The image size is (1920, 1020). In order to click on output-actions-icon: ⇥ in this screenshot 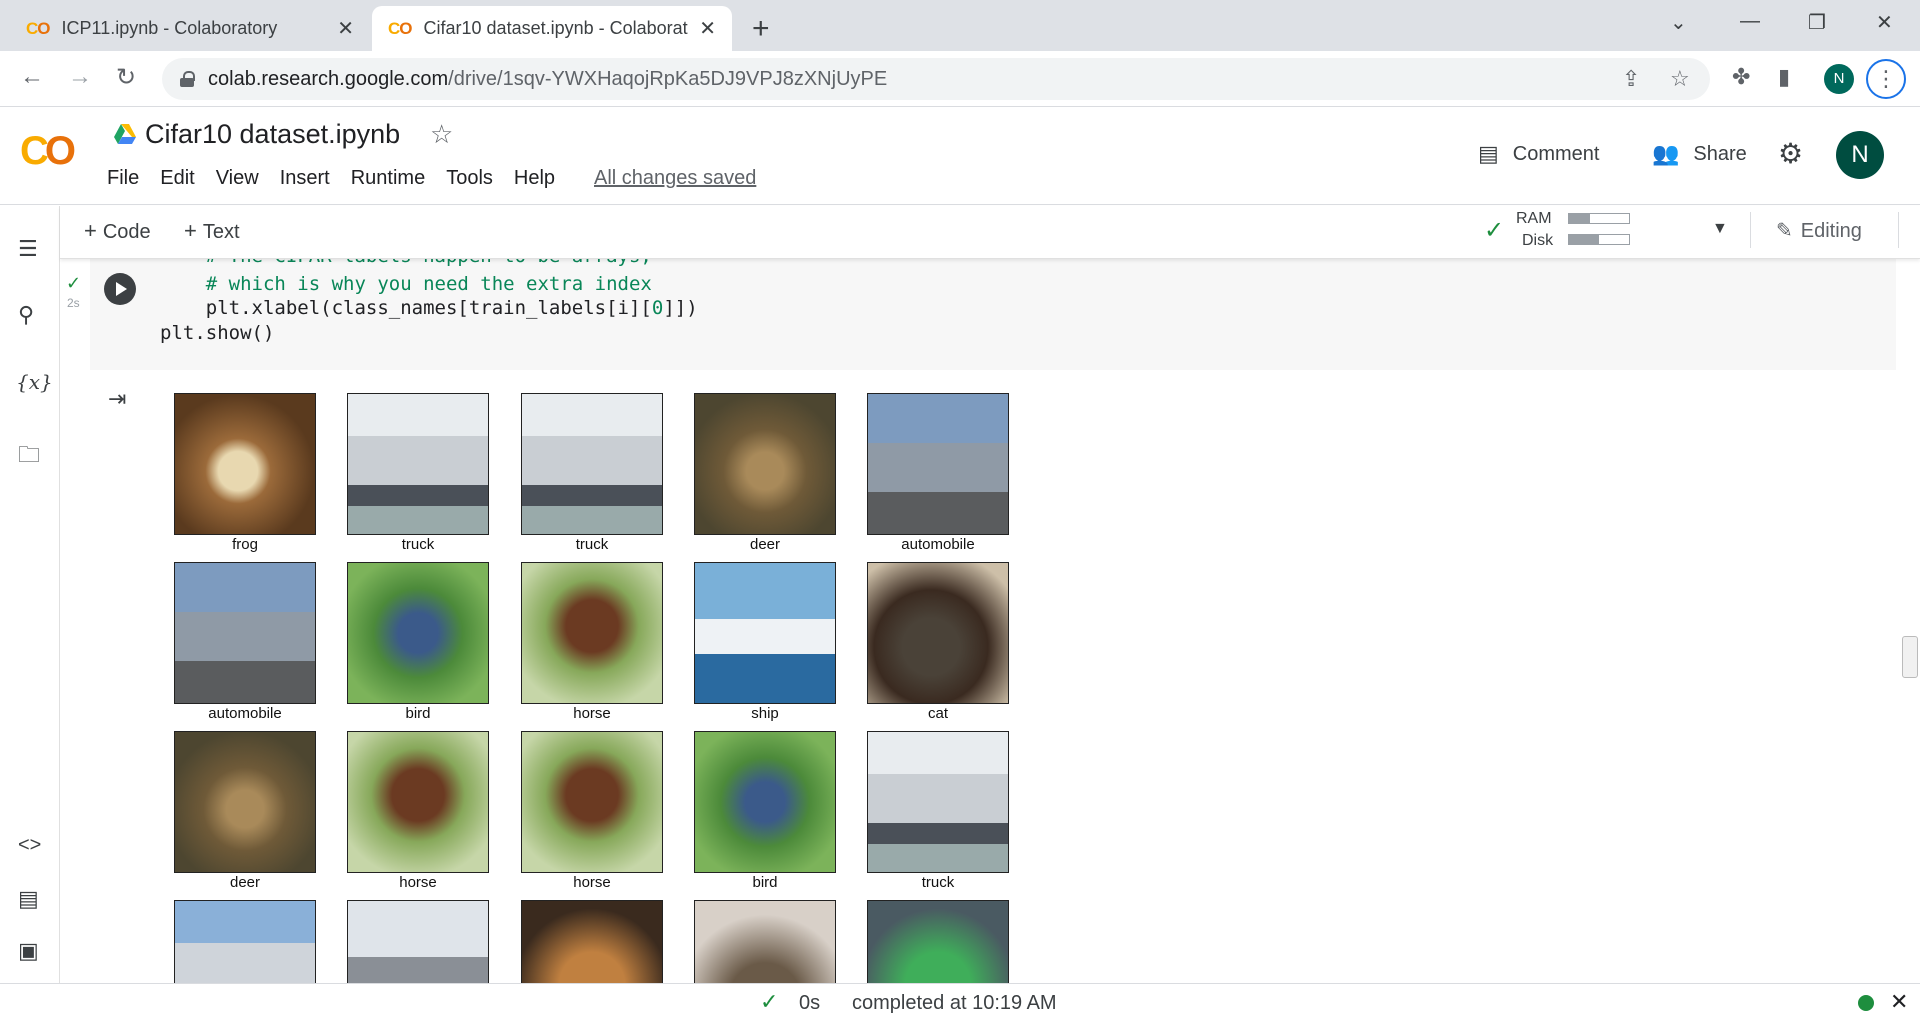, I will do `click(117, 398)`.